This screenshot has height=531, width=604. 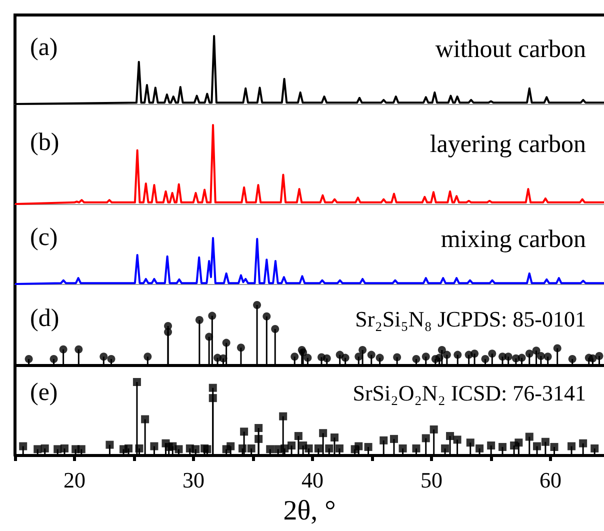 What do you see at coordinates (193, 480) in the screenshot?
I see `x-tick-label: 30` at bounding box center [193, 480].